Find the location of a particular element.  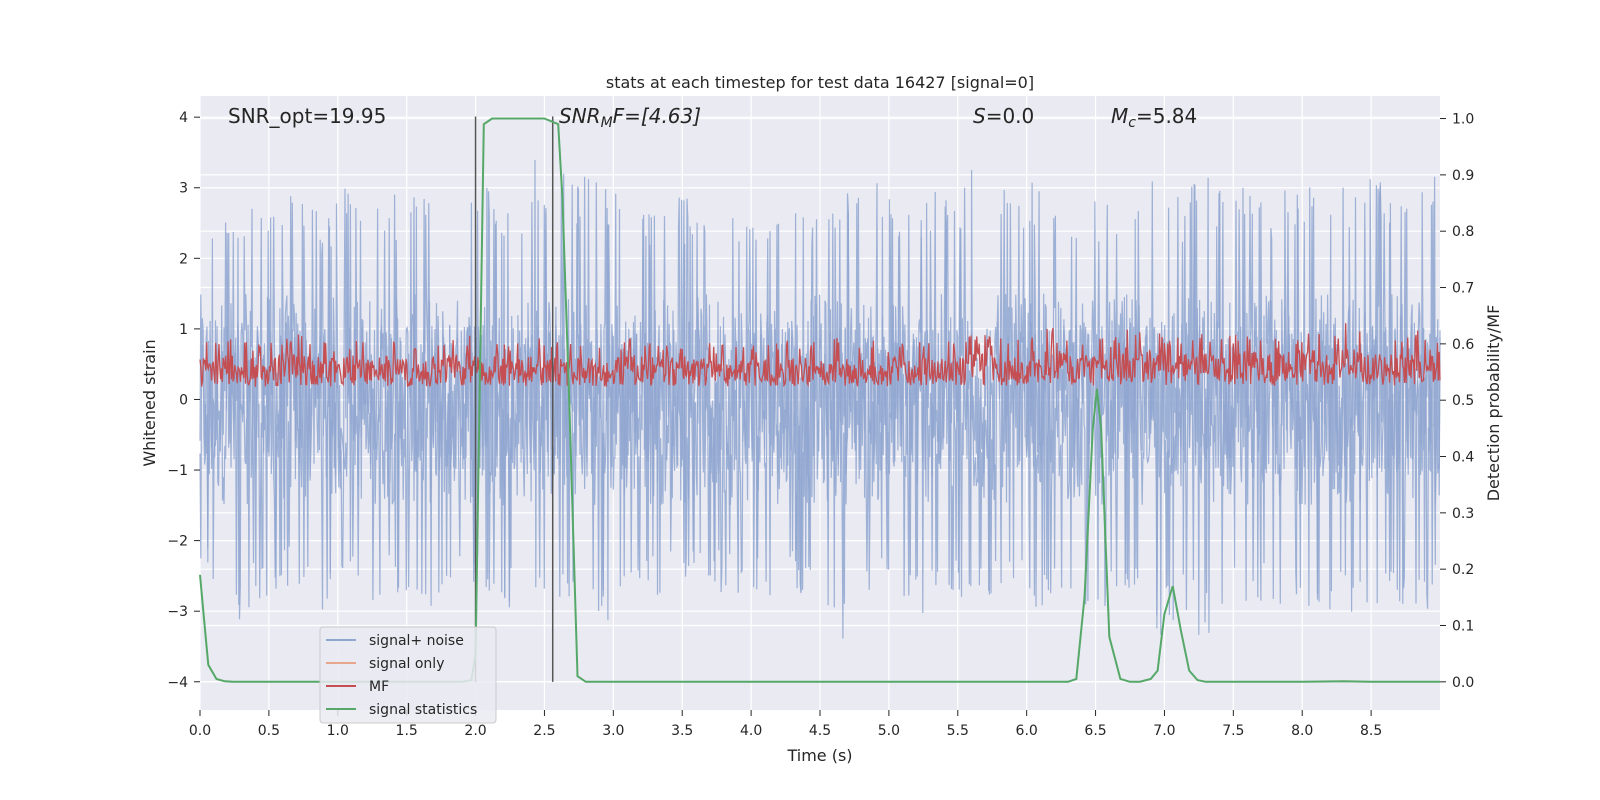

x-tick-label: 7.5 is located at coordinates (1233, 731).